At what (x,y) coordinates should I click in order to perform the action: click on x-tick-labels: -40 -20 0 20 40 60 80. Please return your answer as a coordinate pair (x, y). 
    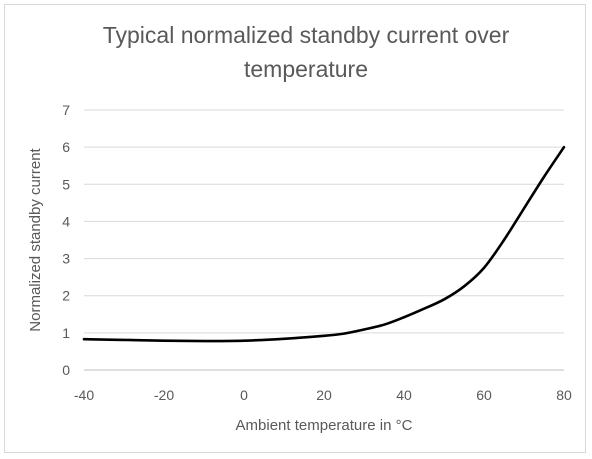
    Looking at the image, I should click on (323, 395).